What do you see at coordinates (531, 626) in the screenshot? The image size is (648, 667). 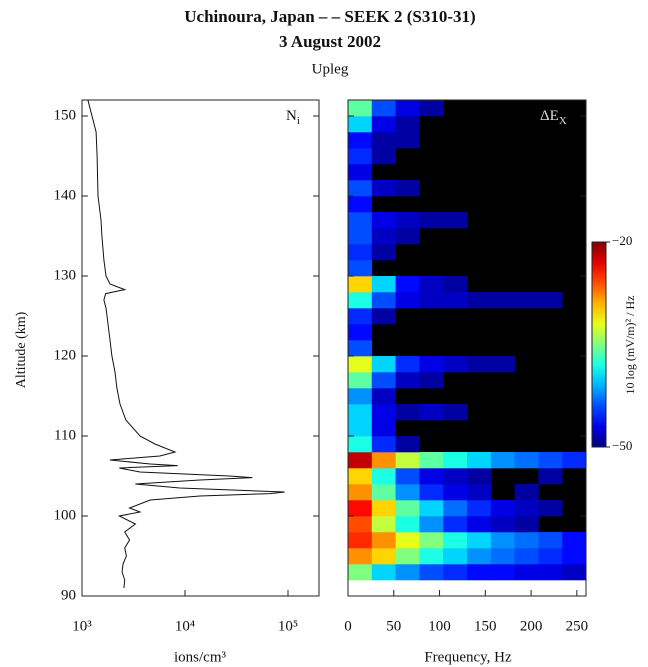 I see `x-tick-label: 200` at bounding box center [531, 626].